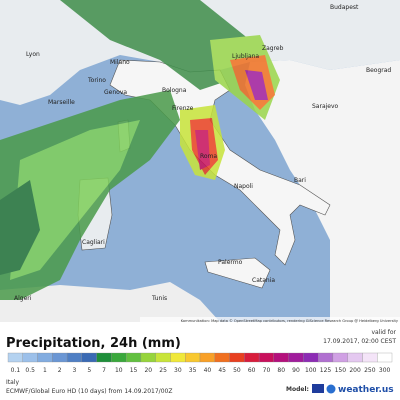 The height and width of the screenshot is (400, 400). What do you see at coordinates (16, 370) in the screenshot?
I see `legend-label: 0.1` at bounding box center [16, 370].